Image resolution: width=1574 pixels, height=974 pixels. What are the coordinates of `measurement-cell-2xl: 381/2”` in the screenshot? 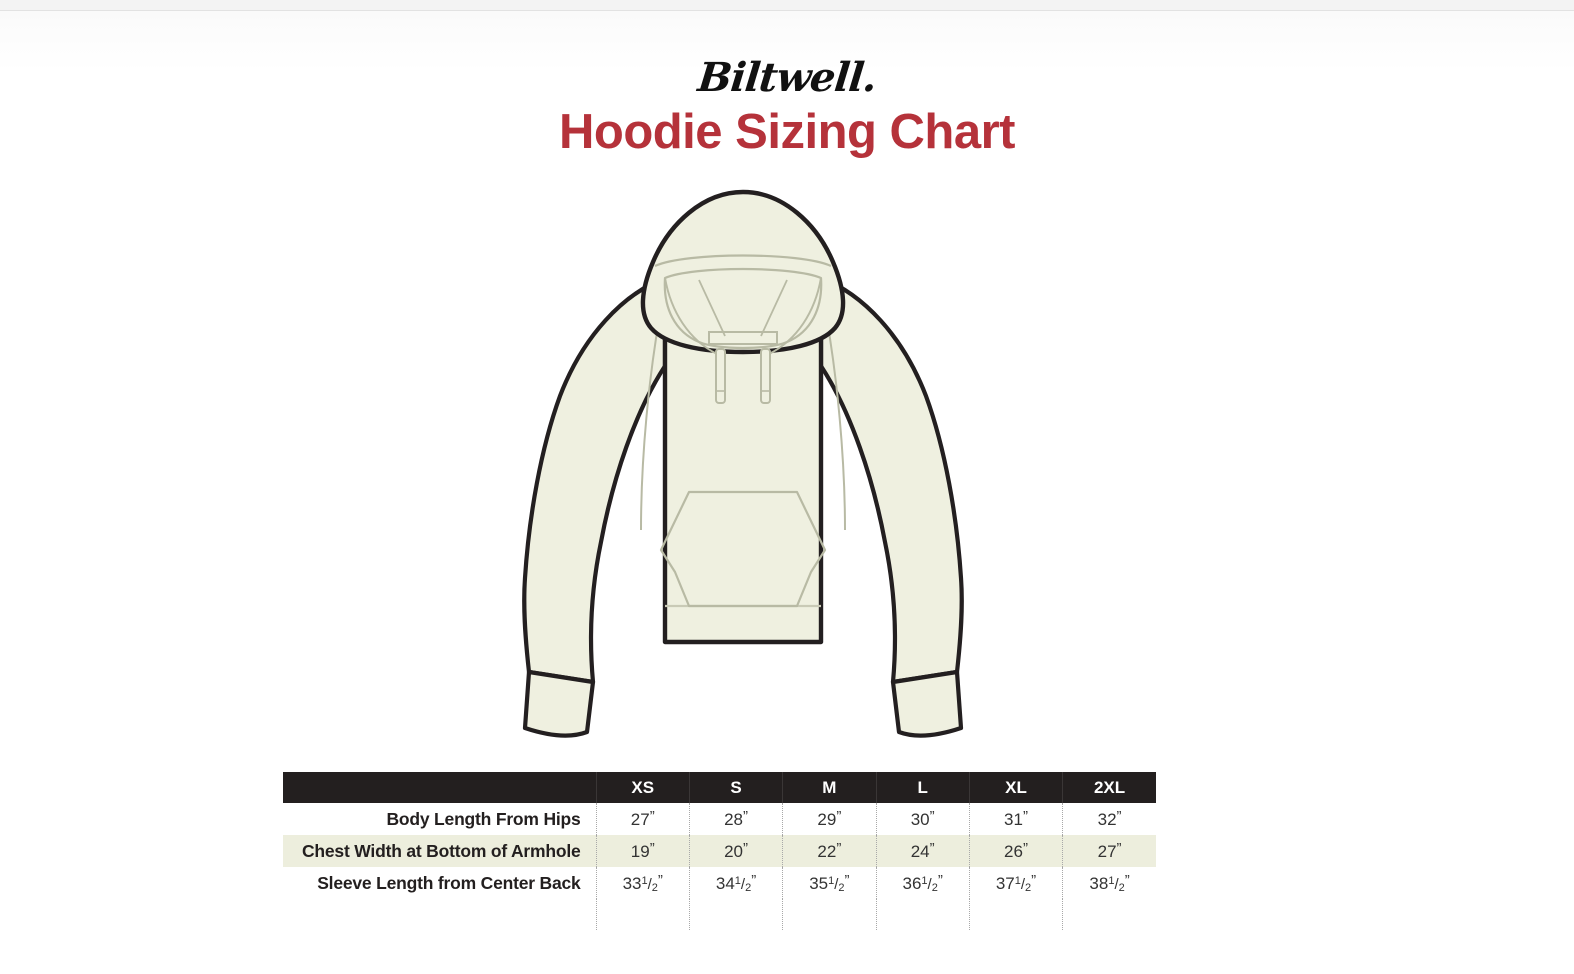 It's located at (1109, 883).